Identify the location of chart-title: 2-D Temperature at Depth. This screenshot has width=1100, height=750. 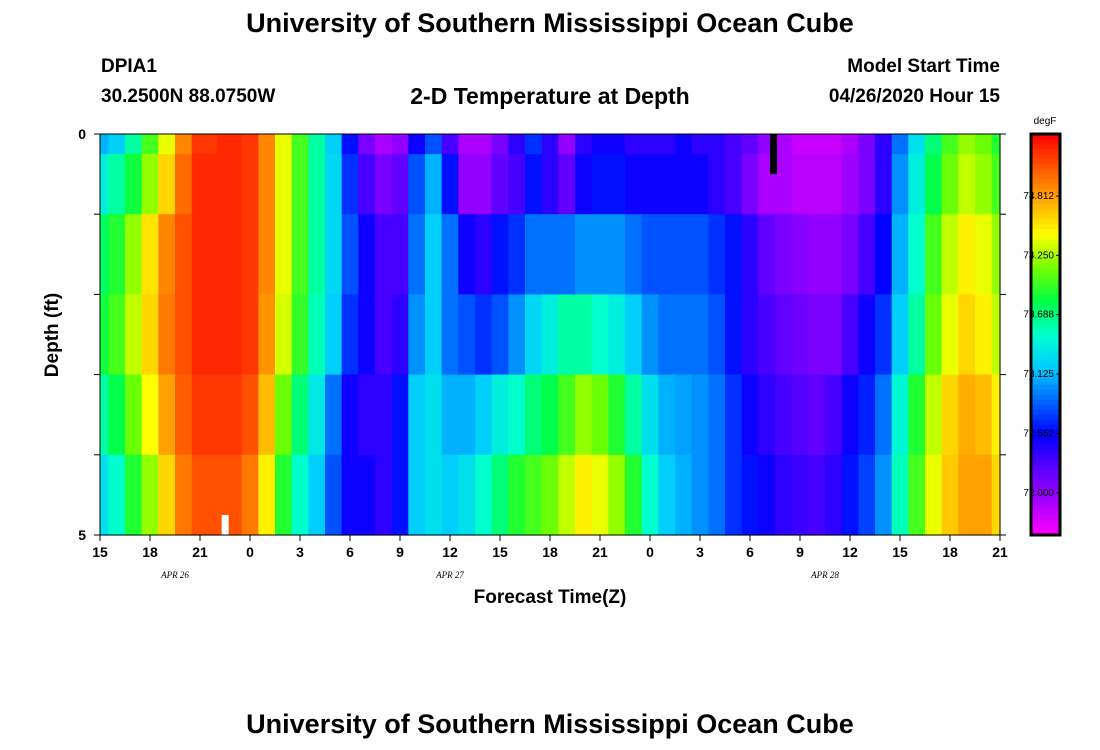
(550, 96).